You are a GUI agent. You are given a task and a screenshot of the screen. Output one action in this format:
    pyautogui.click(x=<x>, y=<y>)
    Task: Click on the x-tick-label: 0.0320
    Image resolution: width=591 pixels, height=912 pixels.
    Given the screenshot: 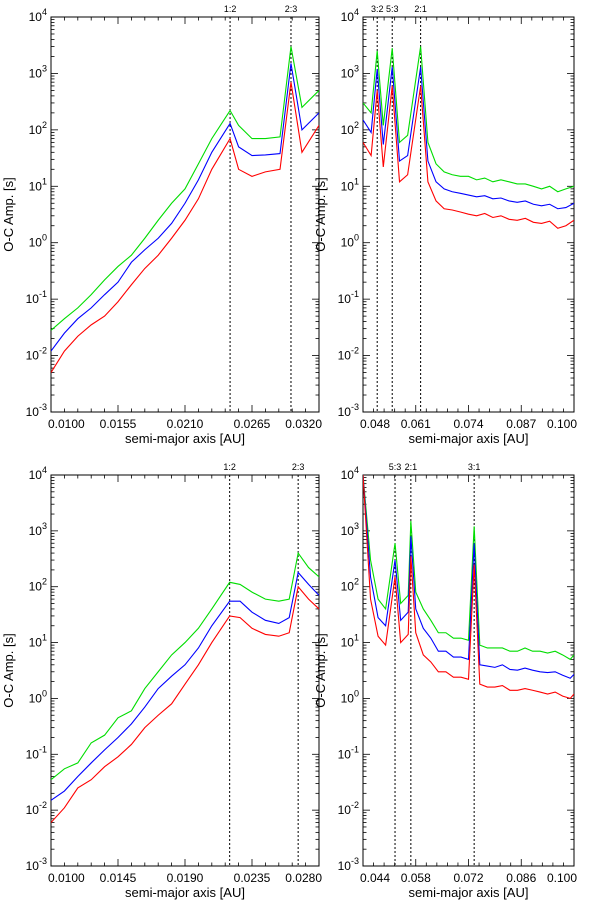 What is the action you would take?
    pyautogui.click(x=303, y=424)
    